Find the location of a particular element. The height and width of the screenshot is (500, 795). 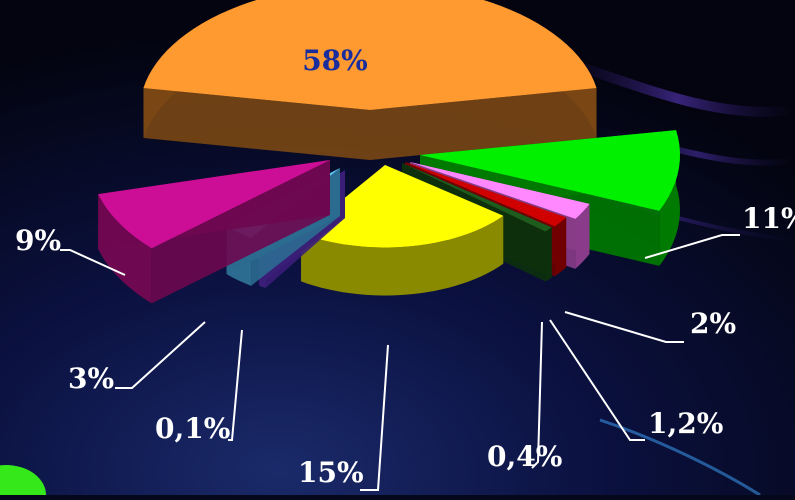

data-label: 11% is located at coordinates (768, 218).